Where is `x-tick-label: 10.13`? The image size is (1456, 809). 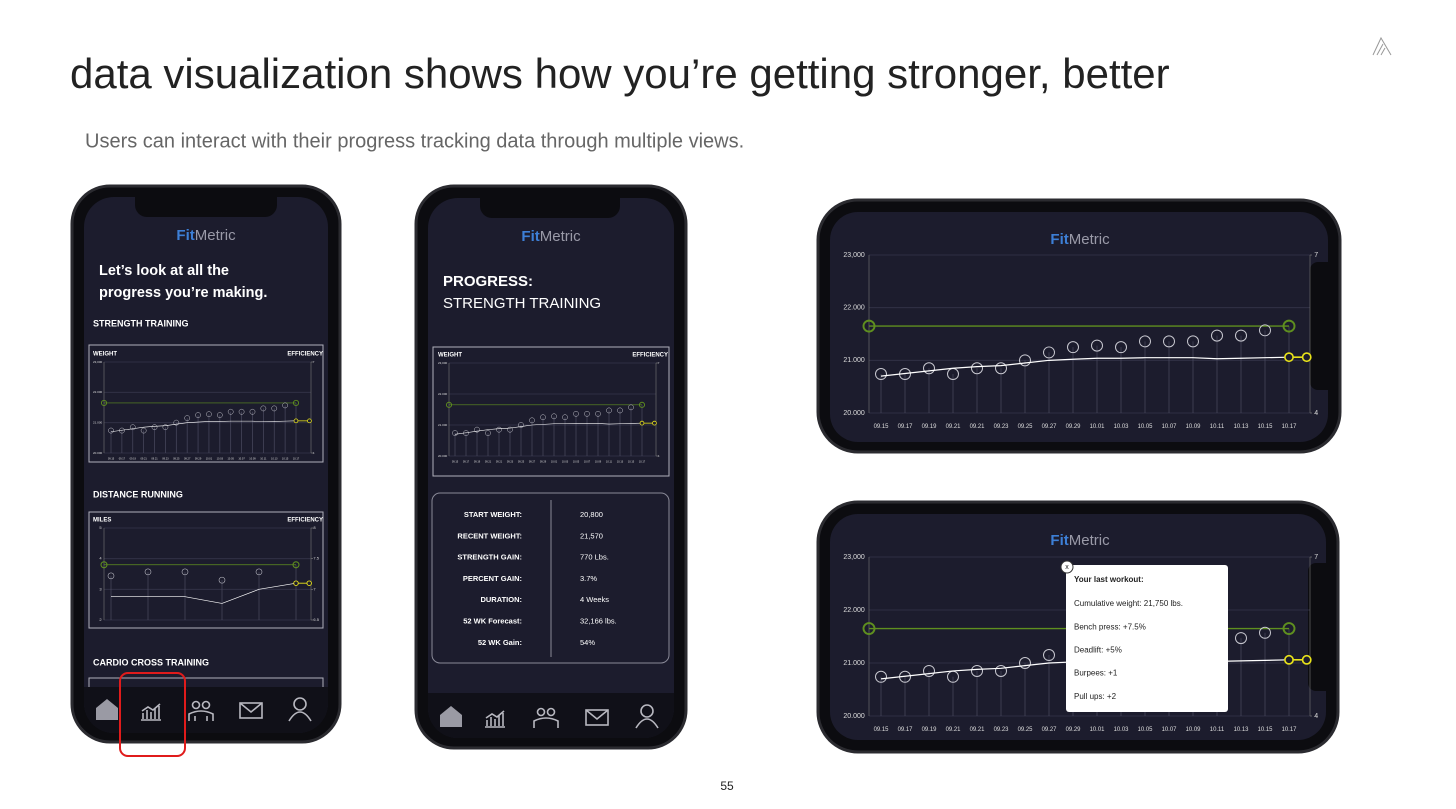 x-tick-label: 10.13 is located at coordinates (274, 458).